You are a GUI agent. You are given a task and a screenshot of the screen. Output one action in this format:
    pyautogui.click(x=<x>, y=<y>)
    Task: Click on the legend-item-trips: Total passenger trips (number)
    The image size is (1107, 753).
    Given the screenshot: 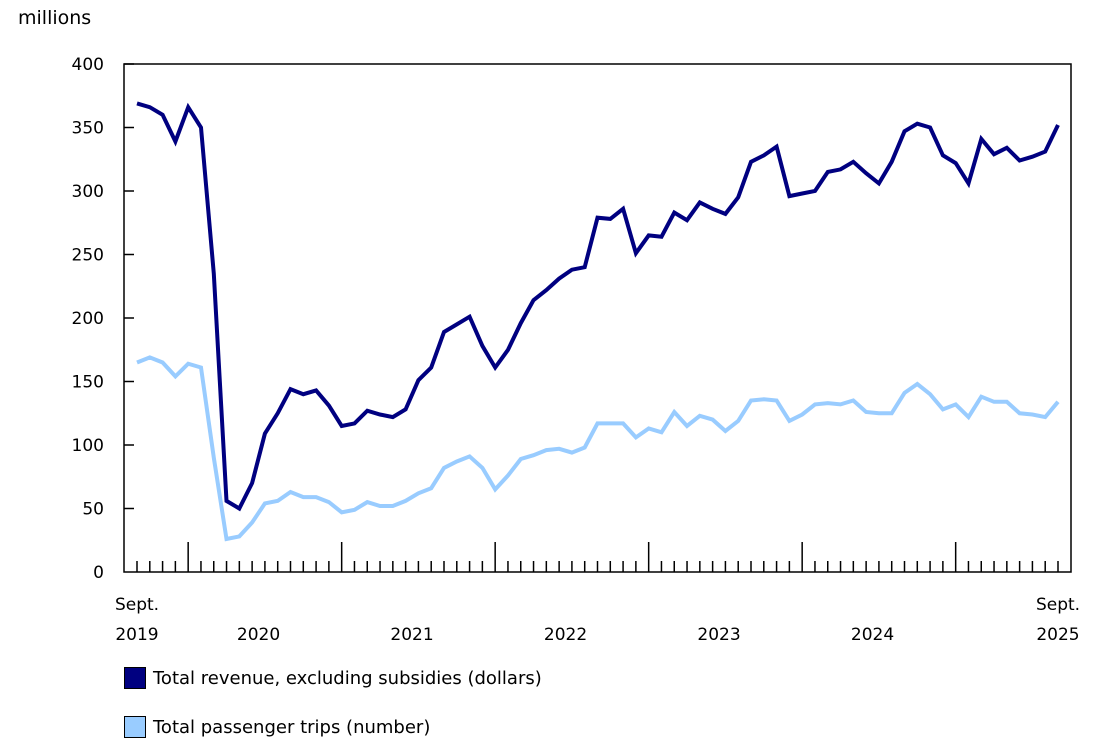 What is the action you would take?
    pyautogui.click(x=277, y=727)
    